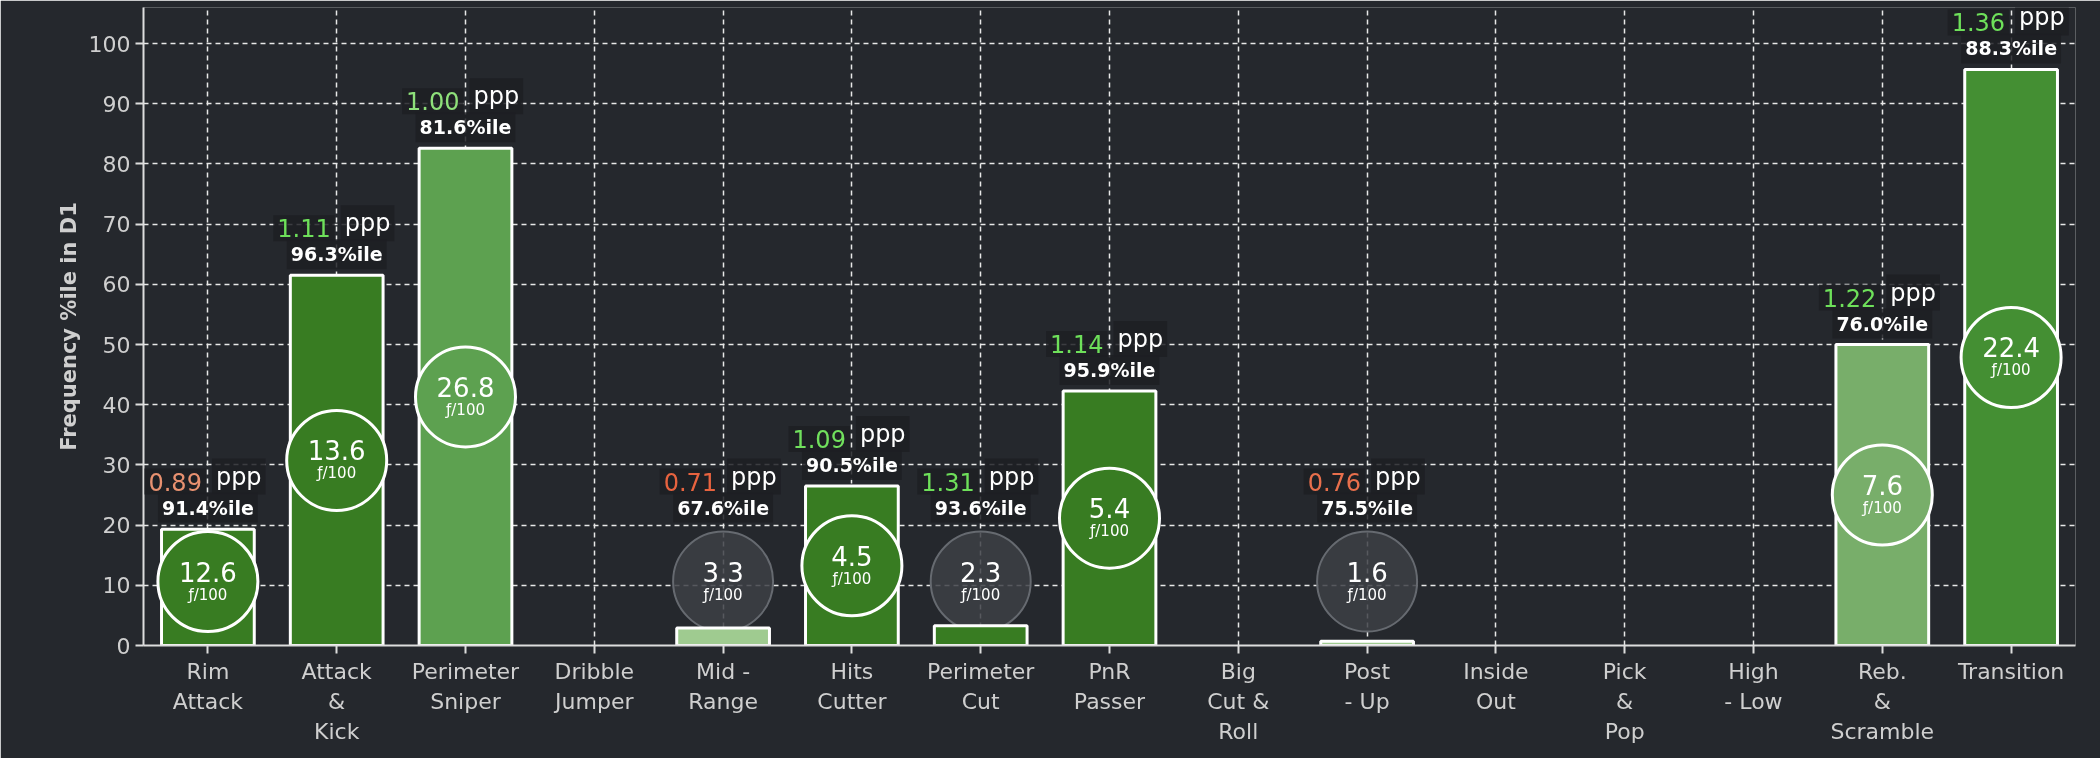 The image size is (2100, 758). Describe the element at coordinates (1882, 323) in the screenshot. I see `annotation: 76.0%ile` at that location.